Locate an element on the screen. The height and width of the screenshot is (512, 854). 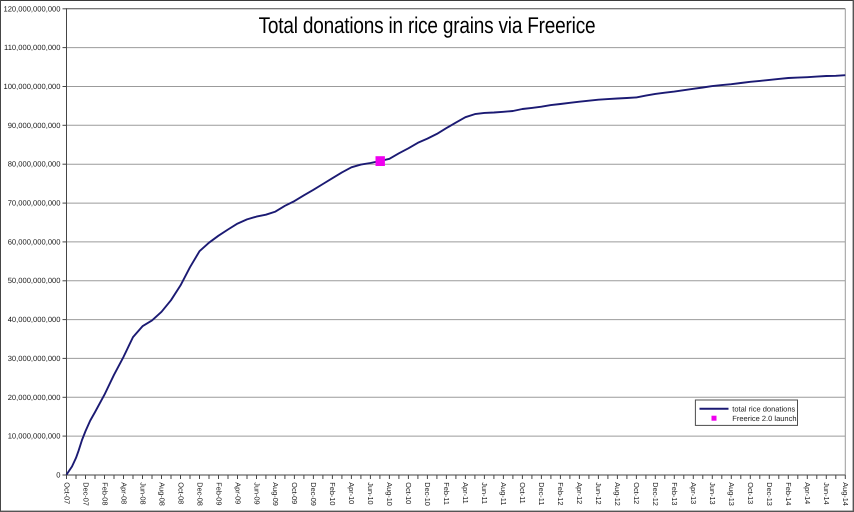
svg-text: Oct-07 is located at coordinates (66, 493).